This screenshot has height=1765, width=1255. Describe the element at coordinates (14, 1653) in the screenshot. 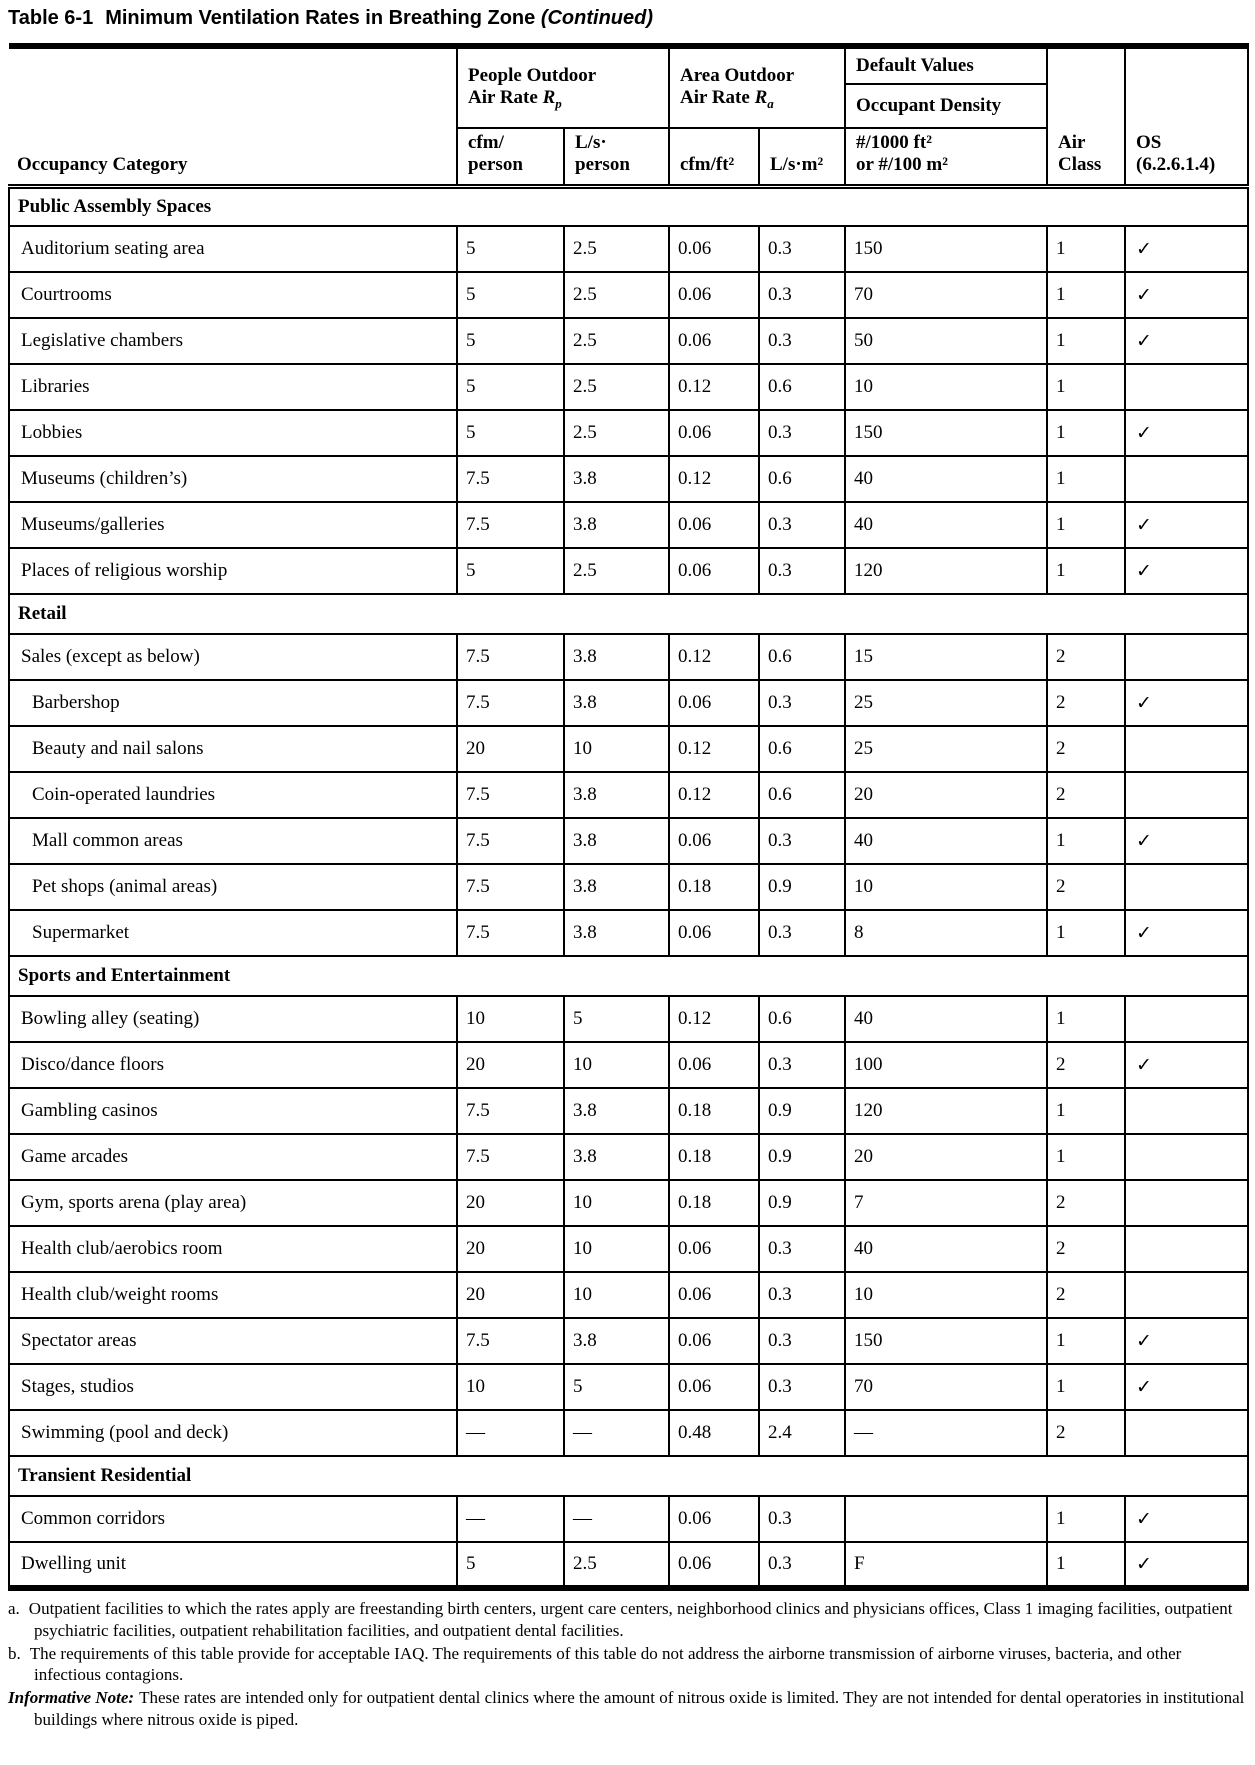

I see `footnote-b-label: b.` at that location.